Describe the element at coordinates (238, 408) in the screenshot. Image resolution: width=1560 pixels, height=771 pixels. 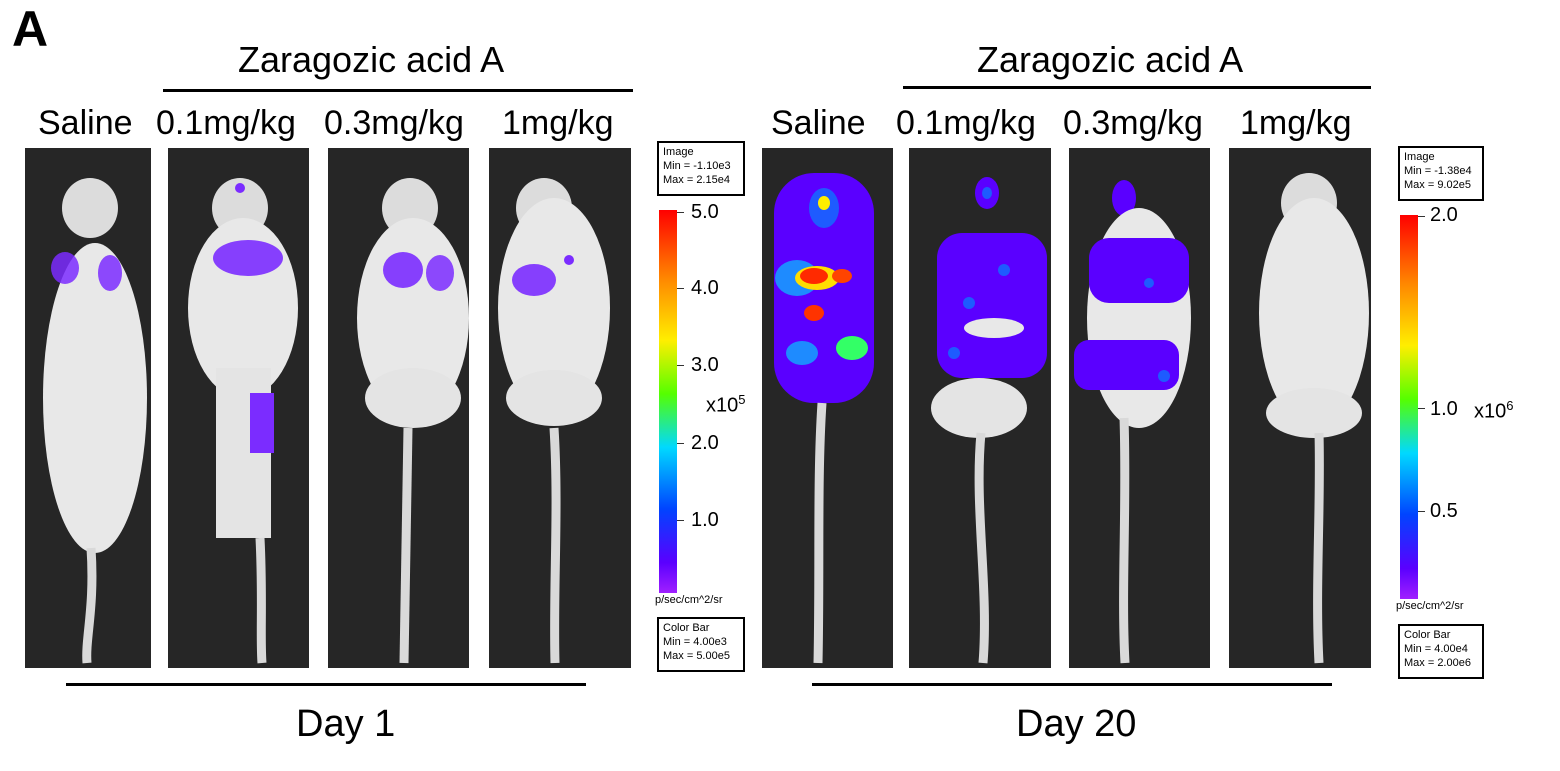
I see `day1-mouse-0.1-image` at that location.